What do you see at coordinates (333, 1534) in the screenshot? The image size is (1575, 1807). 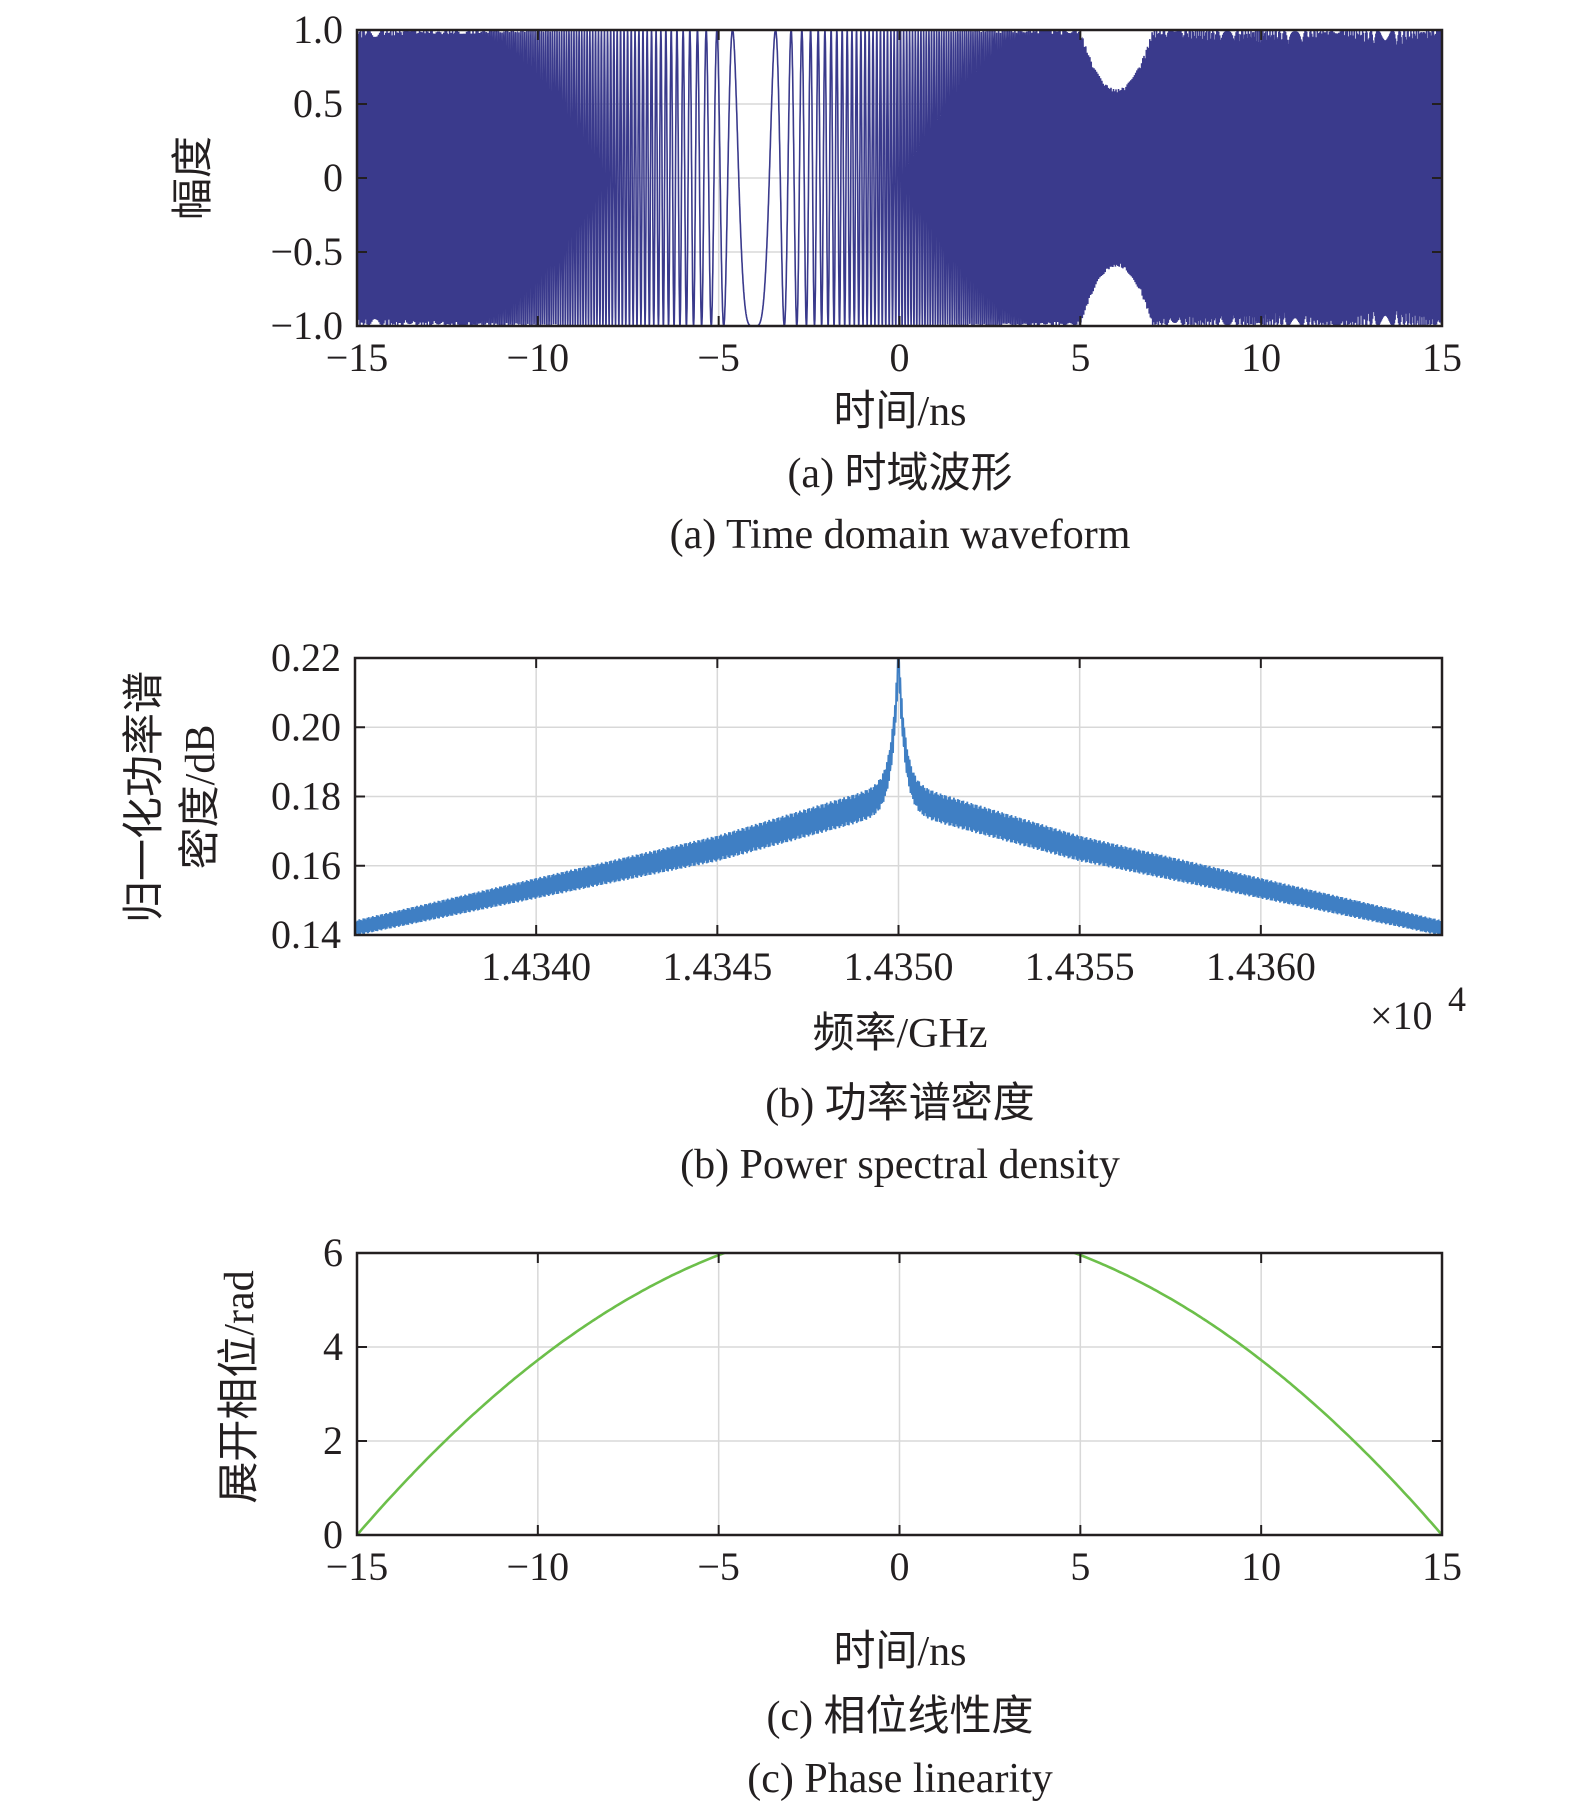 I see `panel-c-ytick-label: 0` at bounding box center [333, 1534].